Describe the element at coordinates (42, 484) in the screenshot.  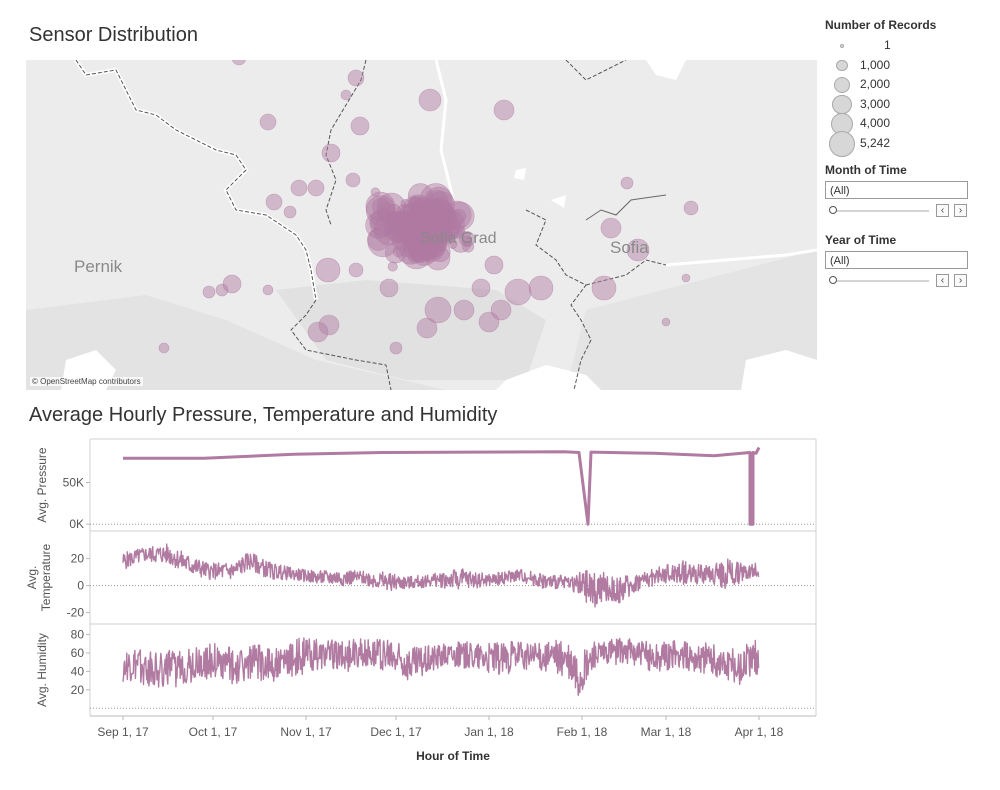
I see `y-axis-label: Avg. Pressure` at that location.